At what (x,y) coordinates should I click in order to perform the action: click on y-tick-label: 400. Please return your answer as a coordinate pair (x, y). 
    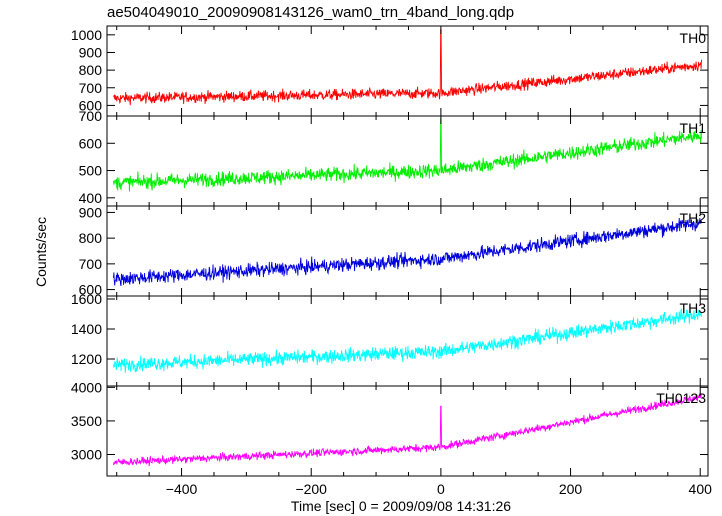
    Looking at the image, I should click on (91, 198).